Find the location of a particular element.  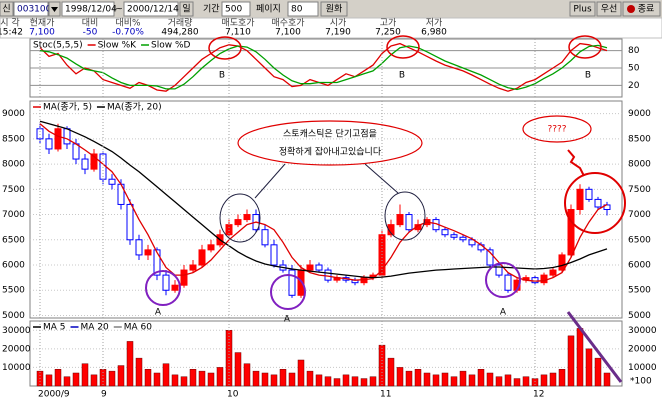

start-date-input is located at coordinates (88, 9).